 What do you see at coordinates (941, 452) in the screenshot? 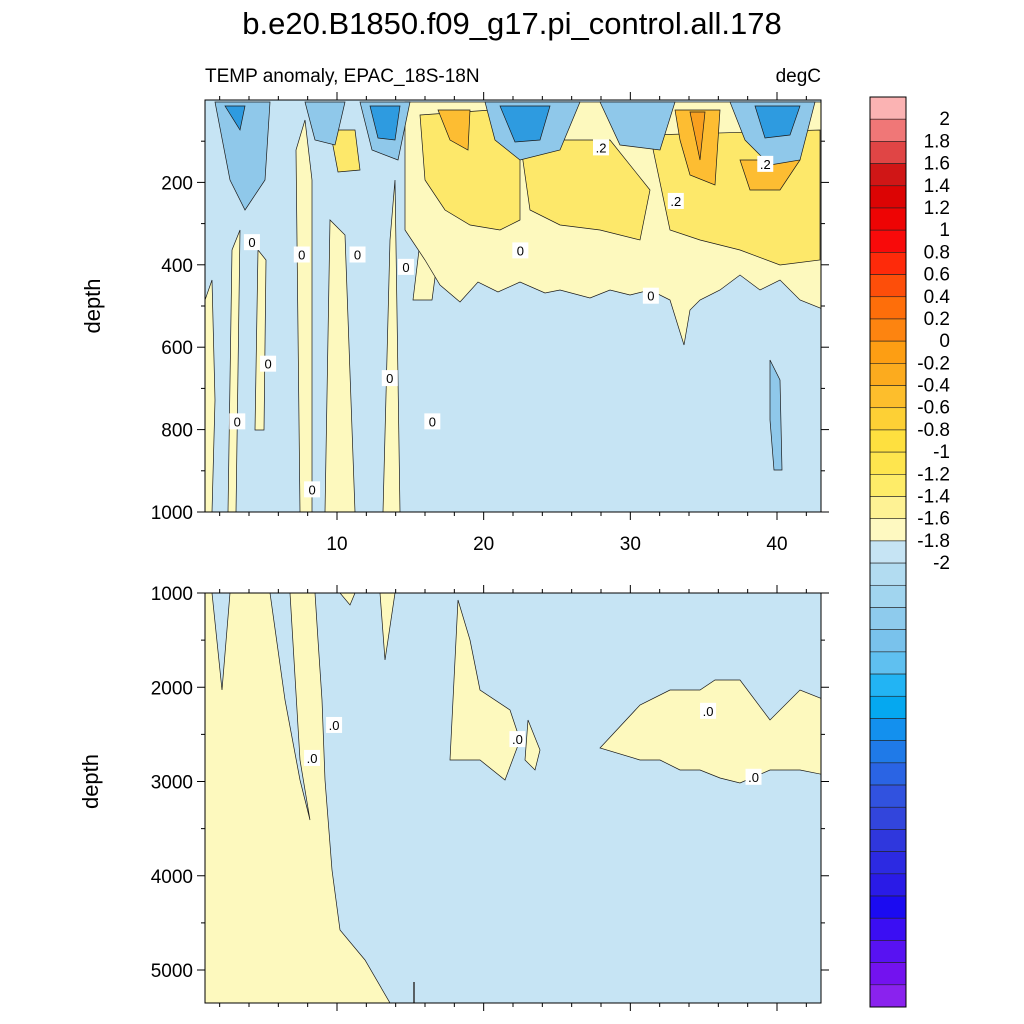
I see `colorbar-label: -1` at bounding box center [941, 452].